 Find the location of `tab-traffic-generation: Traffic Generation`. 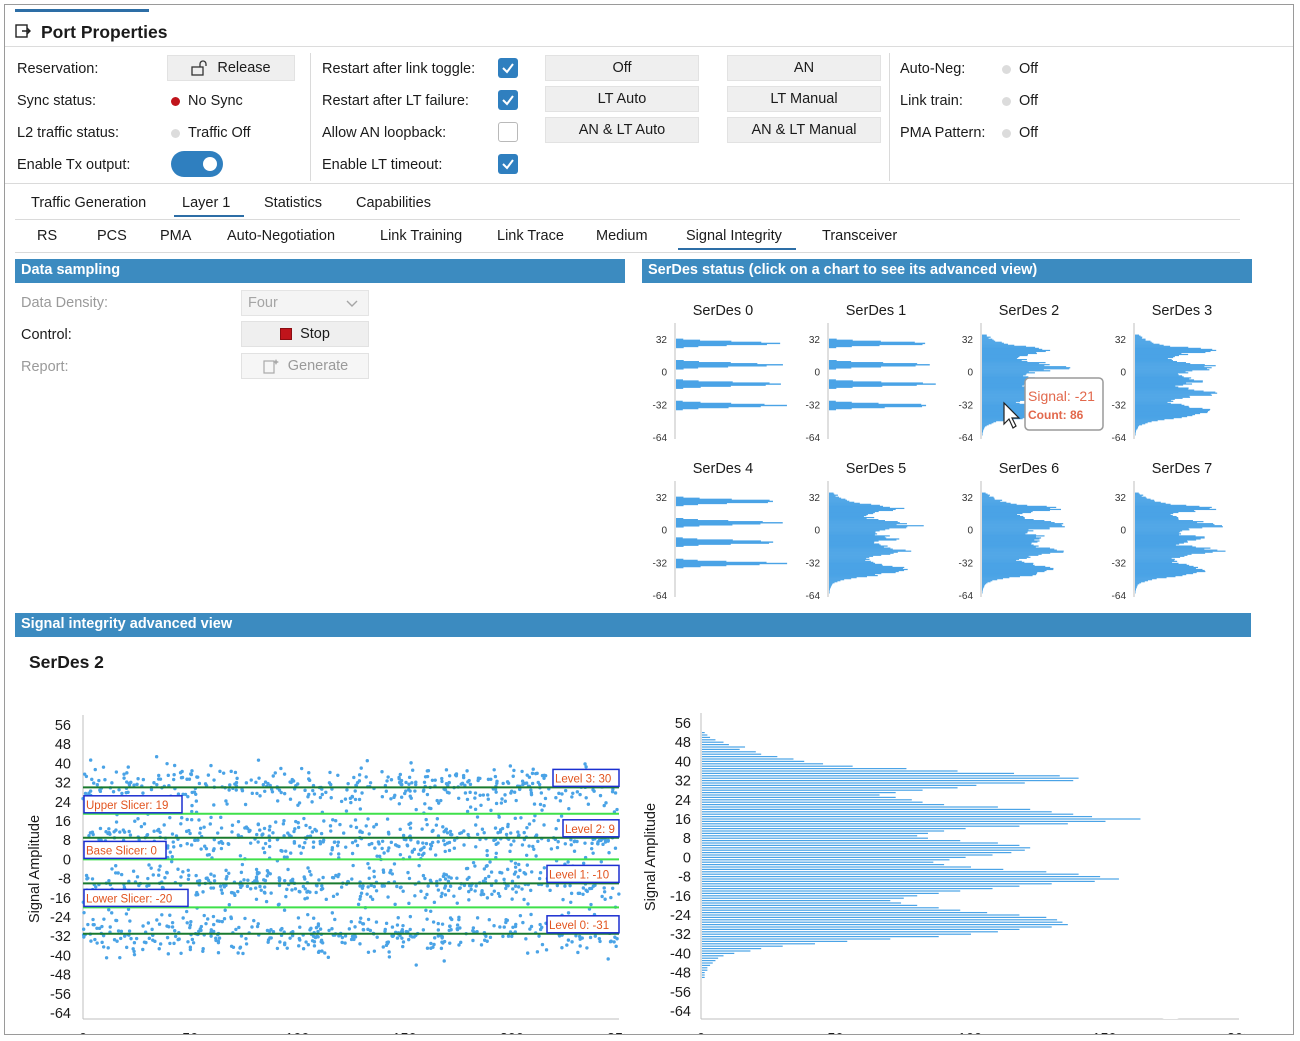

tab-traffic-generation: Traffic Generation is located at coordinates (89, 203).